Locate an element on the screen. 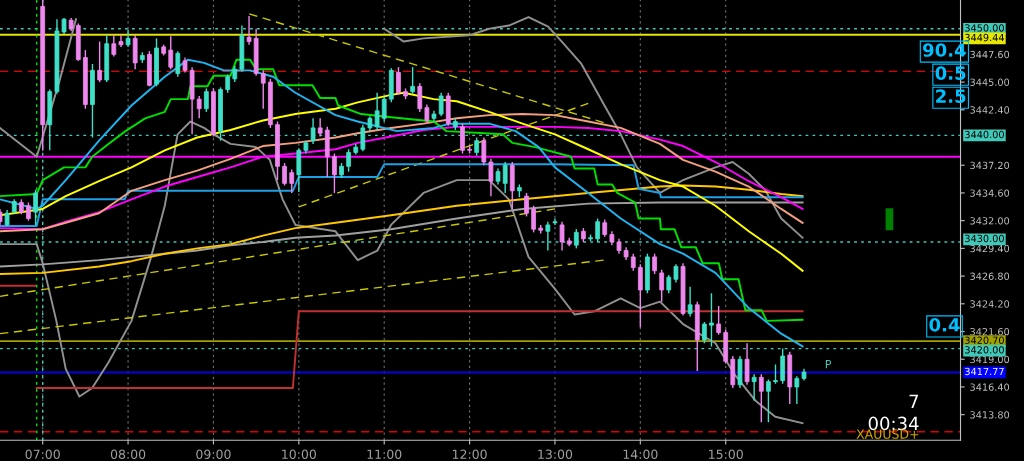 The height and width of the screenshot is (461, 1024). ref-line-label: 3430.00 is located at coordinates (984, 238).